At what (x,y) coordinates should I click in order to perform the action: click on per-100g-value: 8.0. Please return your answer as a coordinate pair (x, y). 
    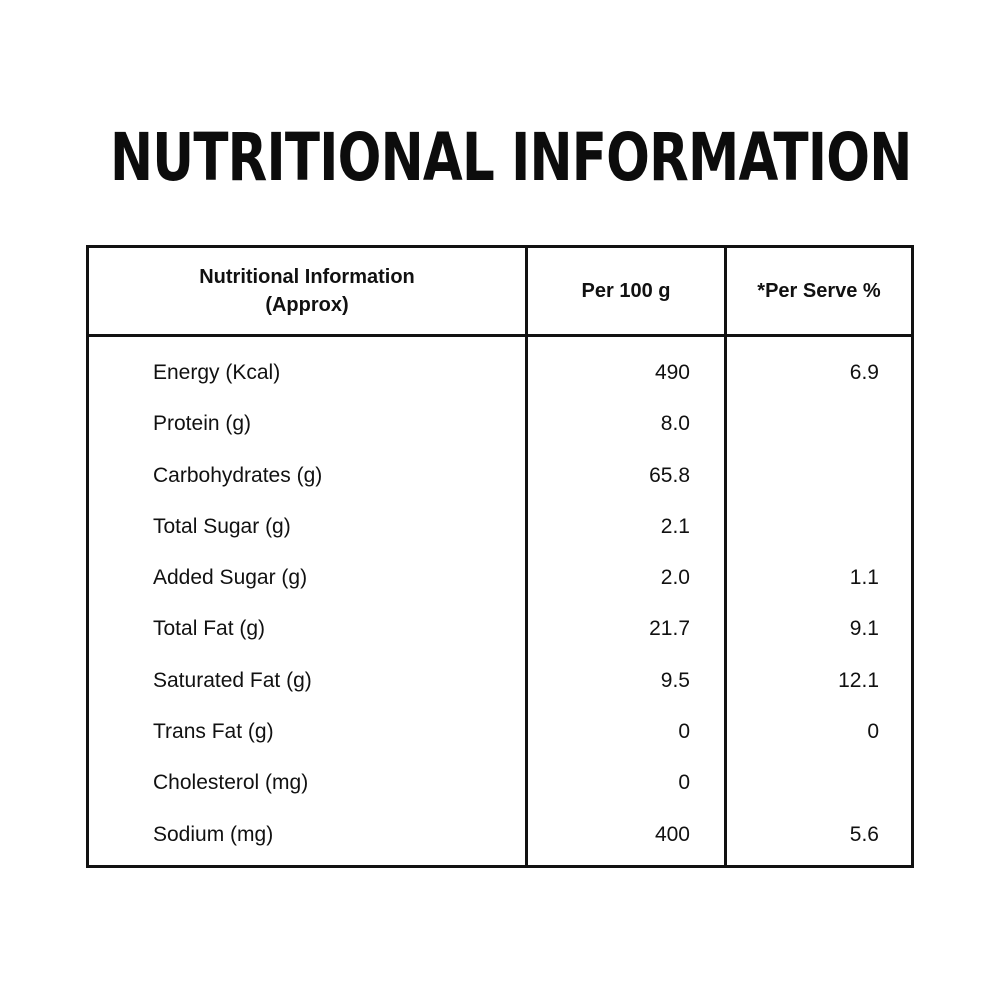
    Looking at the image, I should click on (675, 424).